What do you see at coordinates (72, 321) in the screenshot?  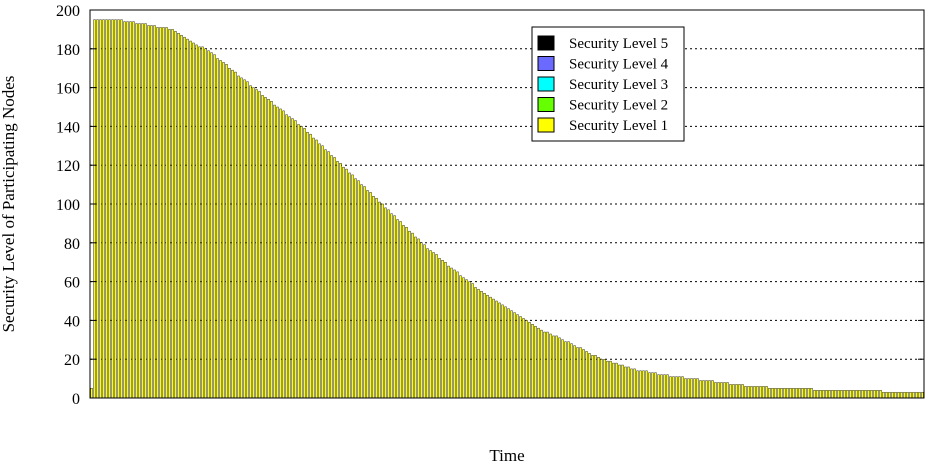 I see `y-tick-label: 40` at bounding box center [72, 321].